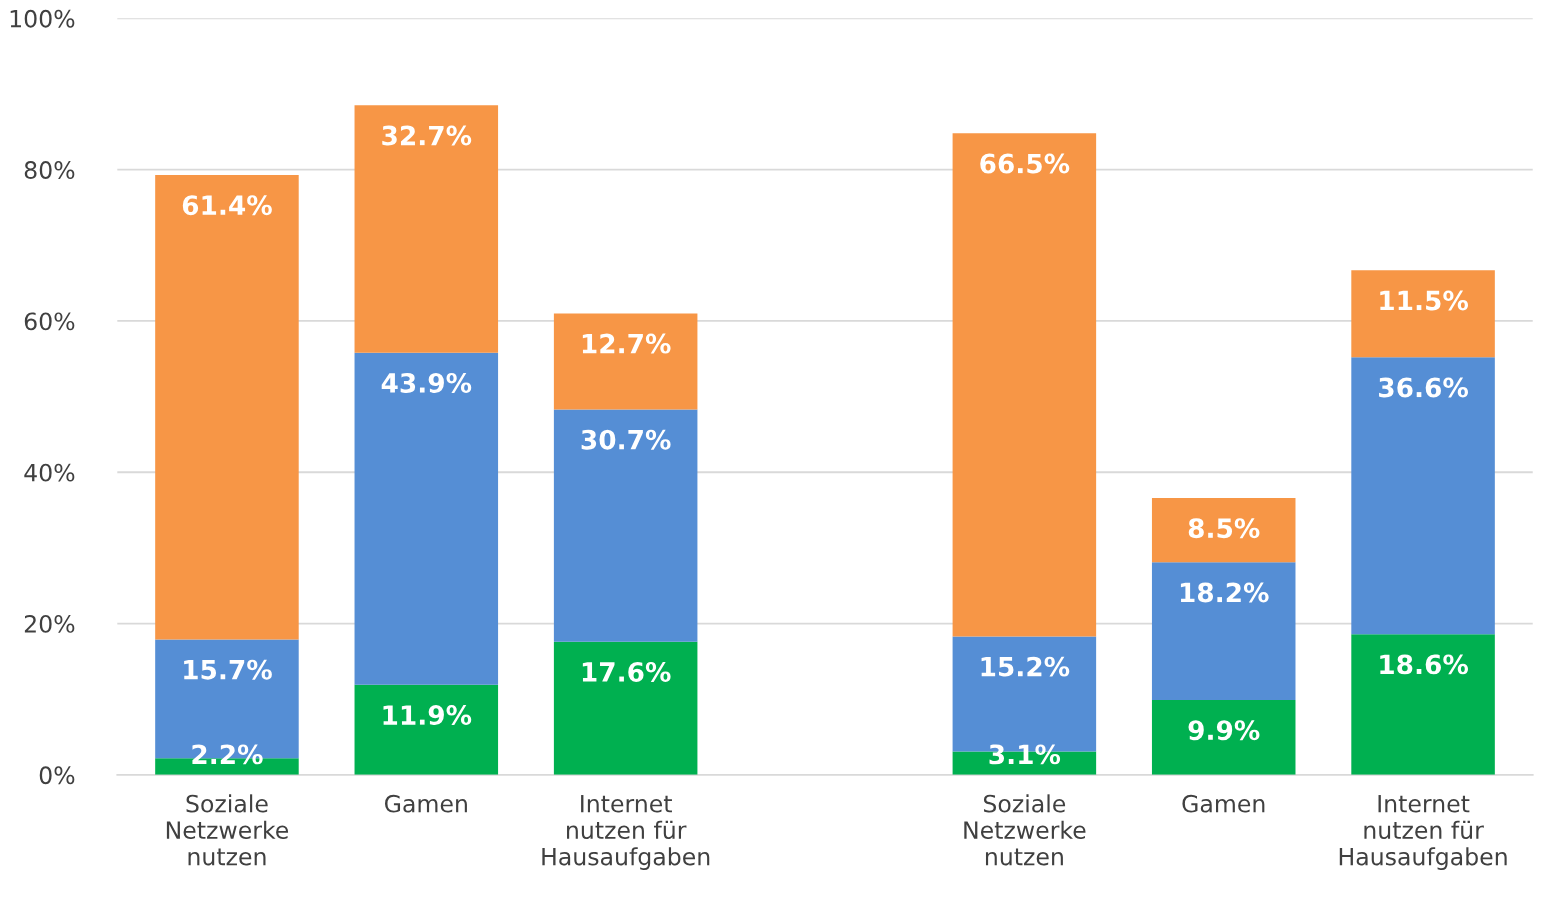 This screenshot has height=917, width=1564. I want to click on data-label: 8.5%, so click(1224, 528).